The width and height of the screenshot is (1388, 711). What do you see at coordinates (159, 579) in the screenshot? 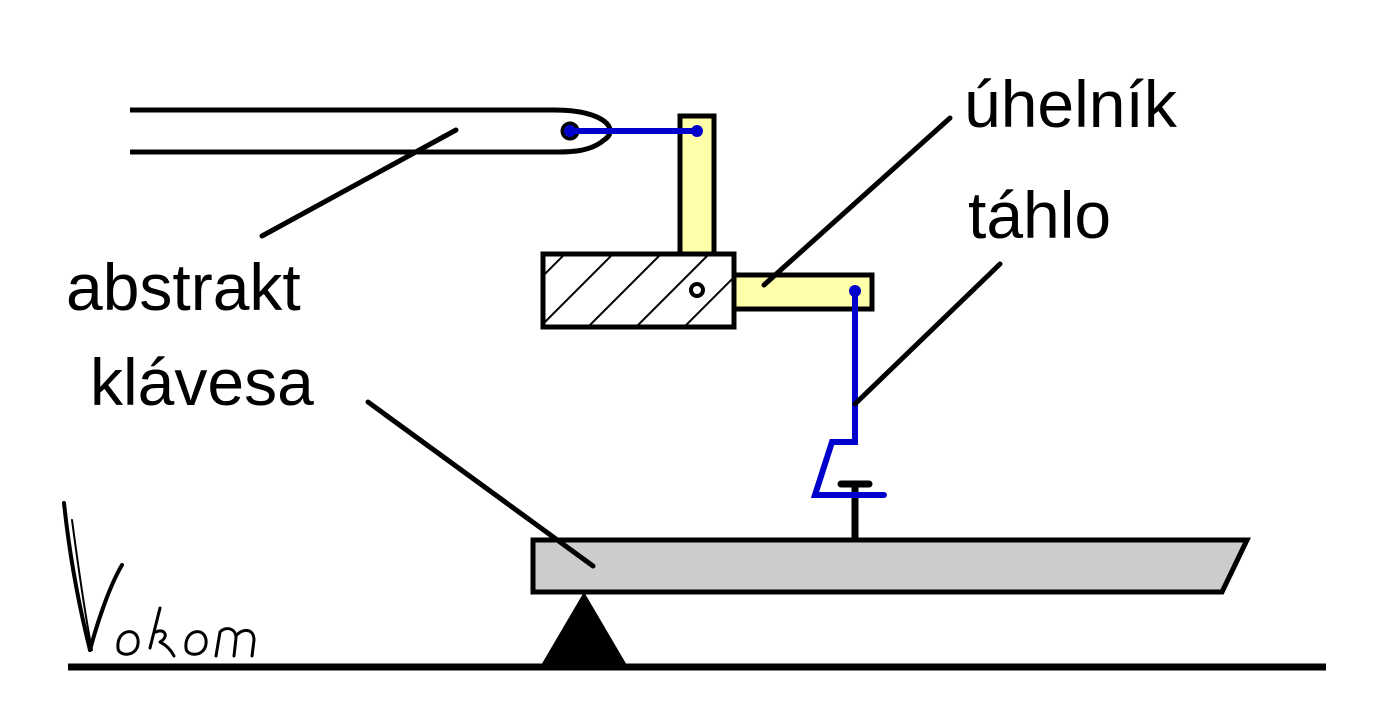
I see `signature` at bounding box center [159, 579].